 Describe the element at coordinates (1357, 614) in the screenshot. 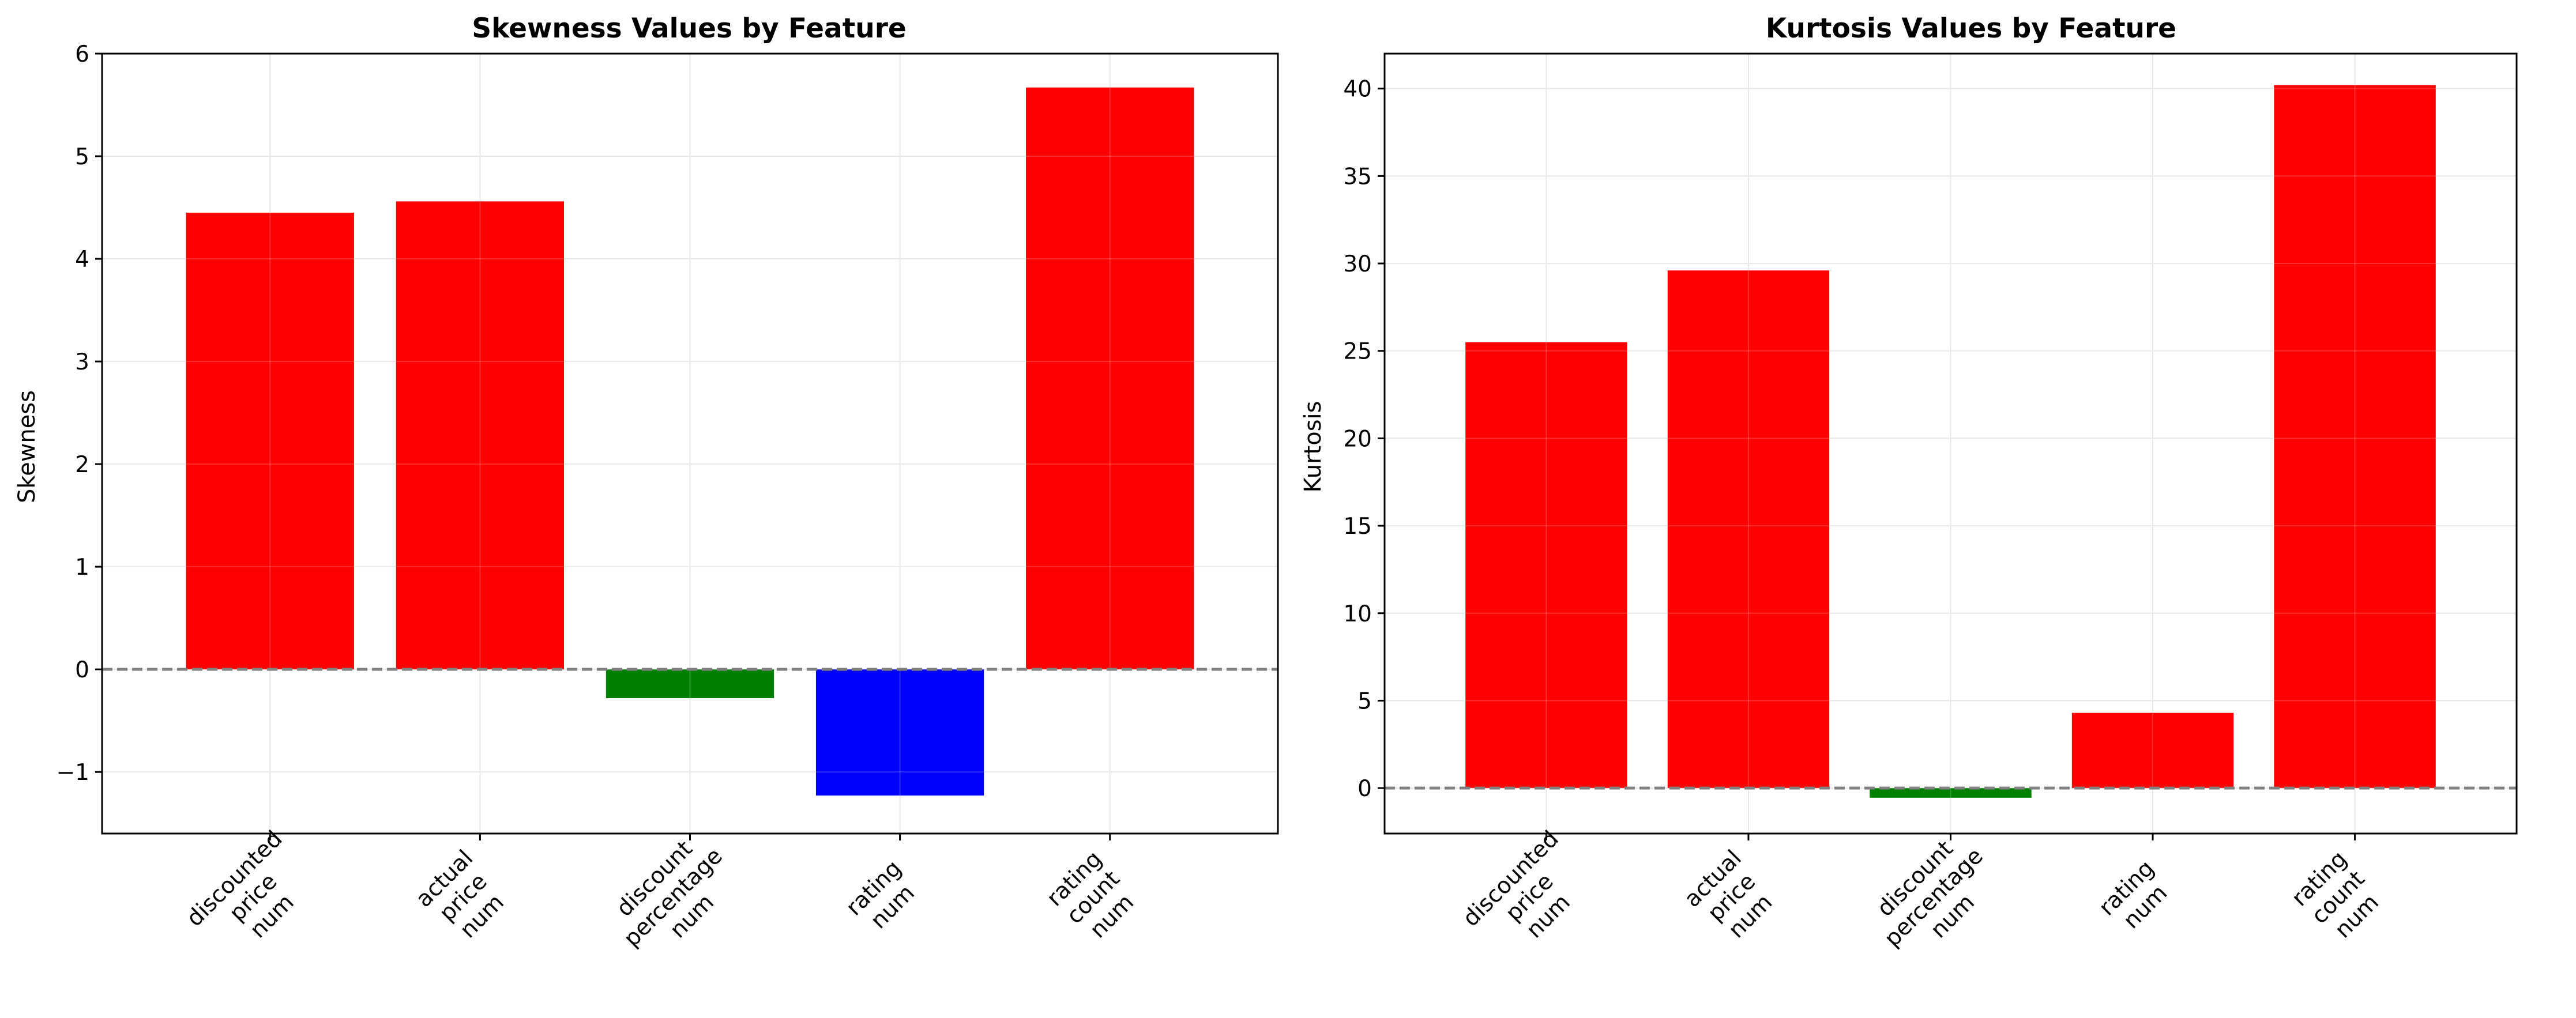

I see `y-tick-label: 10` at that location.